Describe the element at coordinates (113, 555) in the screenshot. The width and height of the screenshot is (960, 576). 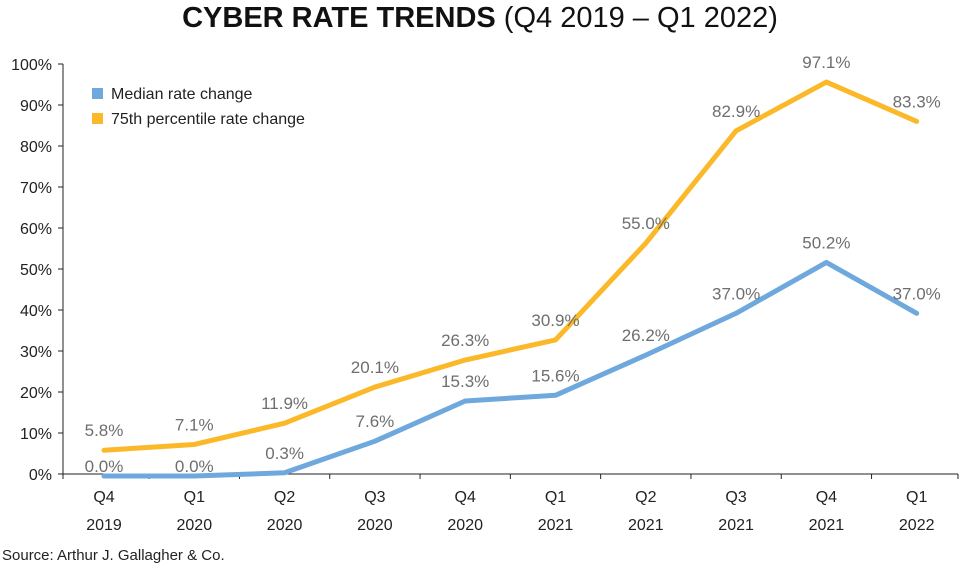
I see `source-note: Source: Arthur J. Gallagher & Co.` at that location.